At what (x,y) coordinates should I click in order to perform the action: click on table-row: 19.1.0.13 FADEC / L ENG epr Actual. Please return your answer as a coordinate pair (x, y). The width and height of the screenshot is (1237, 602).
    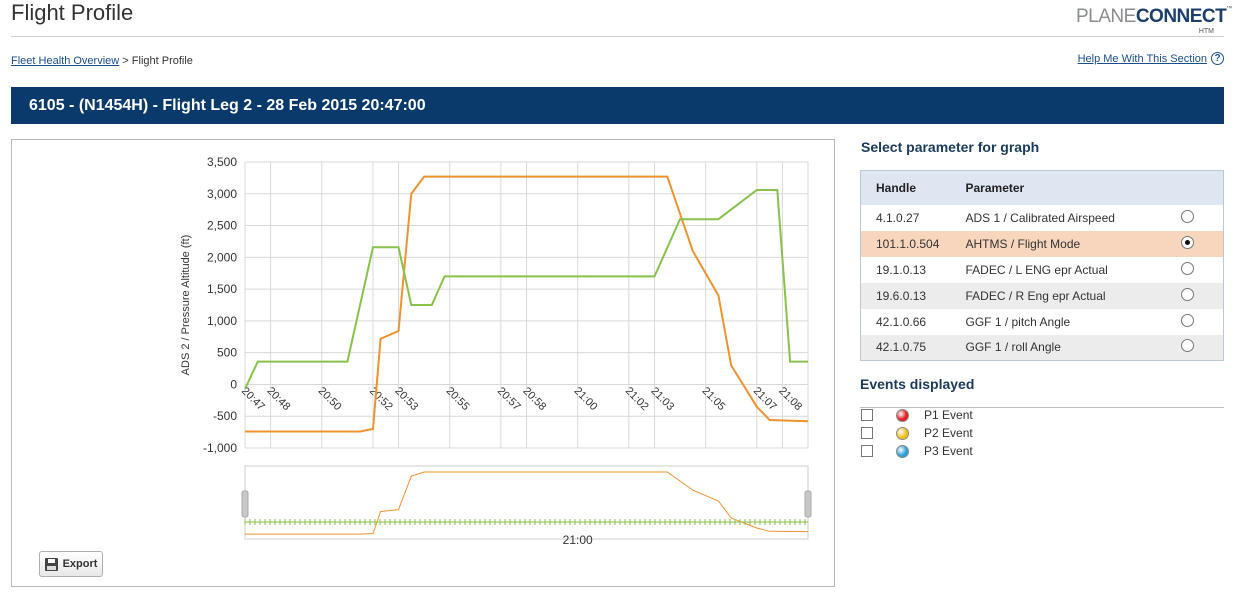
    Looking at the image, I should click on (1042, 270).